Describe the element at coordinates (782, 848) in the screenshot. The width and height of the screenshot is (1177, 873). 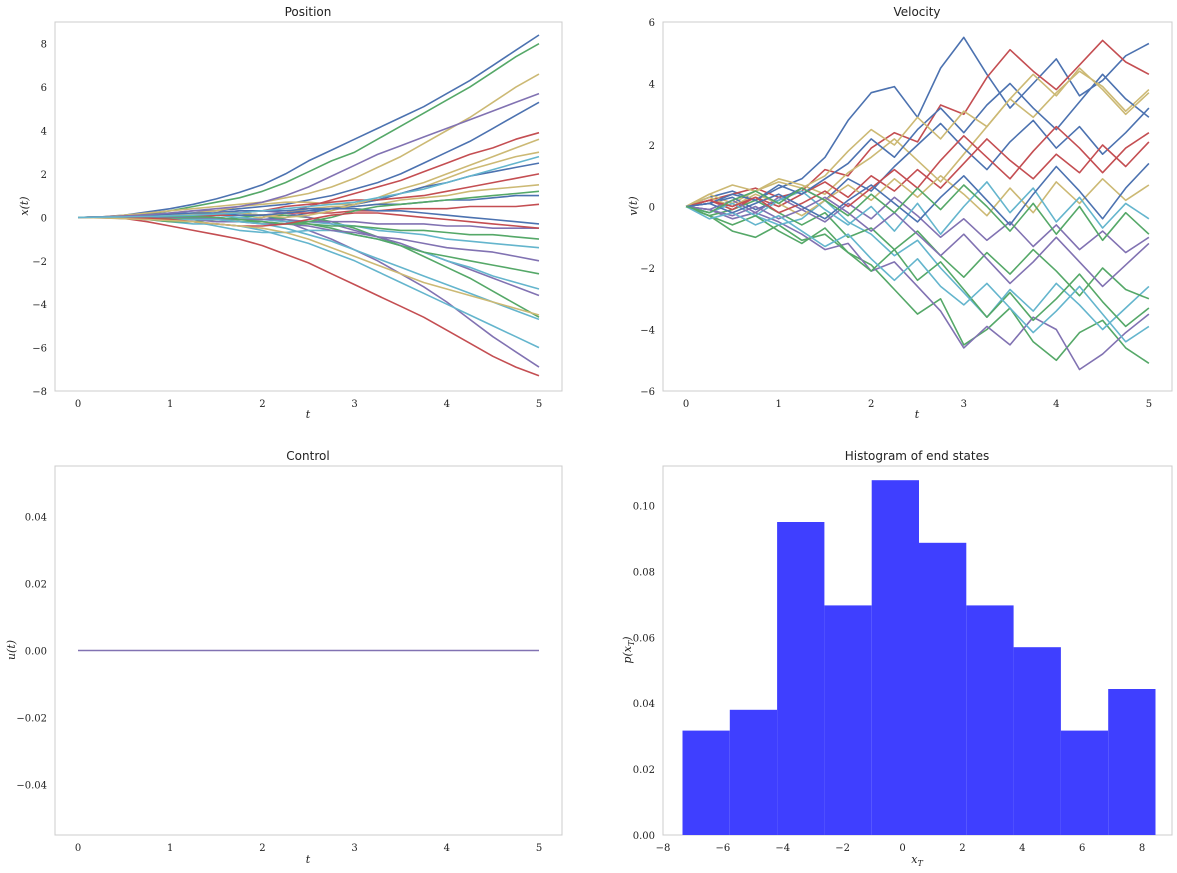
I see `x-tick-label: −4` at that location.